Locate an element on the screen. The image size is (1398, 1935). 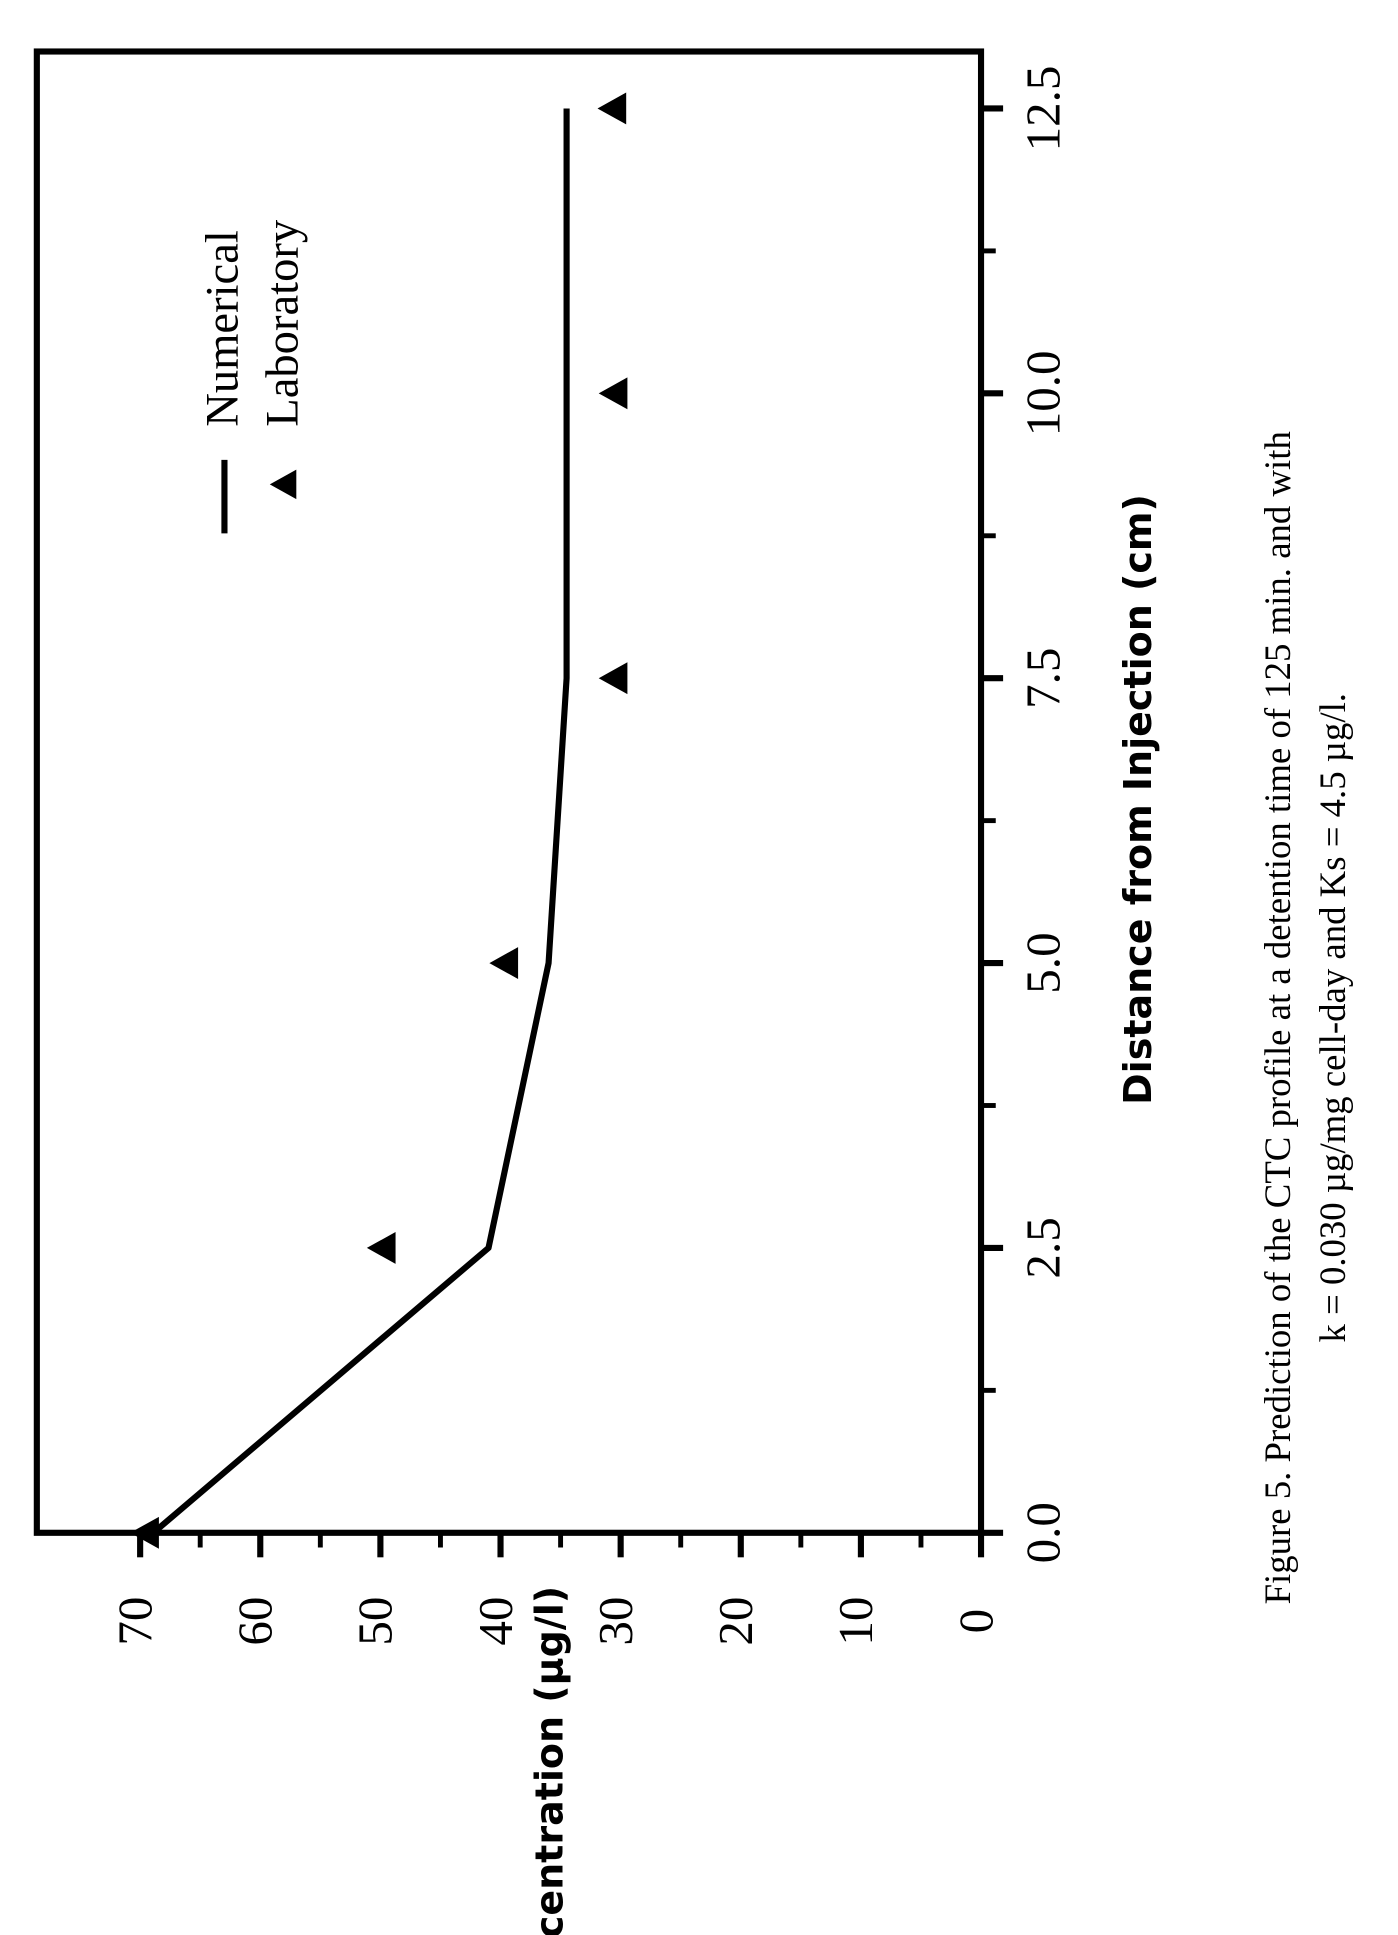
y-tick-label: 10 is located at coordinates (855, 1621).